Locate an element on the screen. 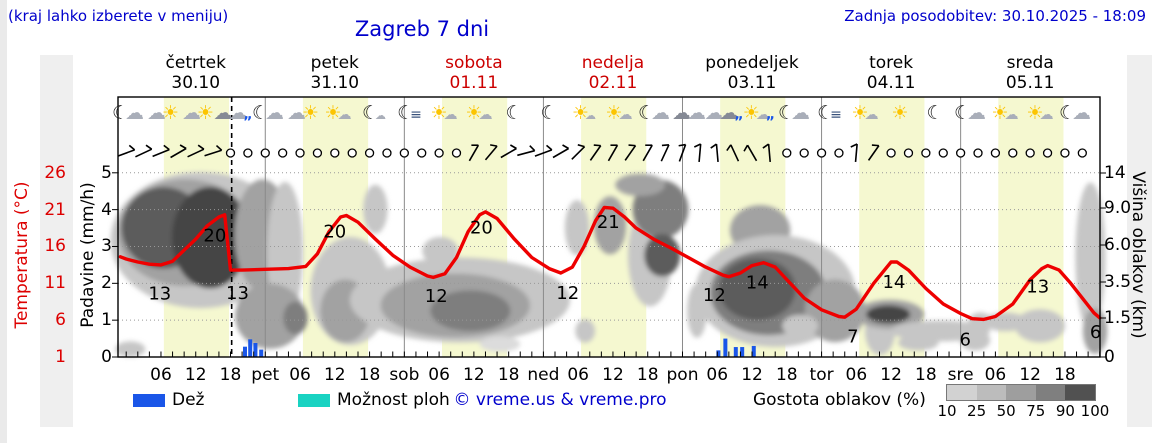 This screenshot has height=443, width=1152. showers-legend-swatch is located at coordinates (314, 400).